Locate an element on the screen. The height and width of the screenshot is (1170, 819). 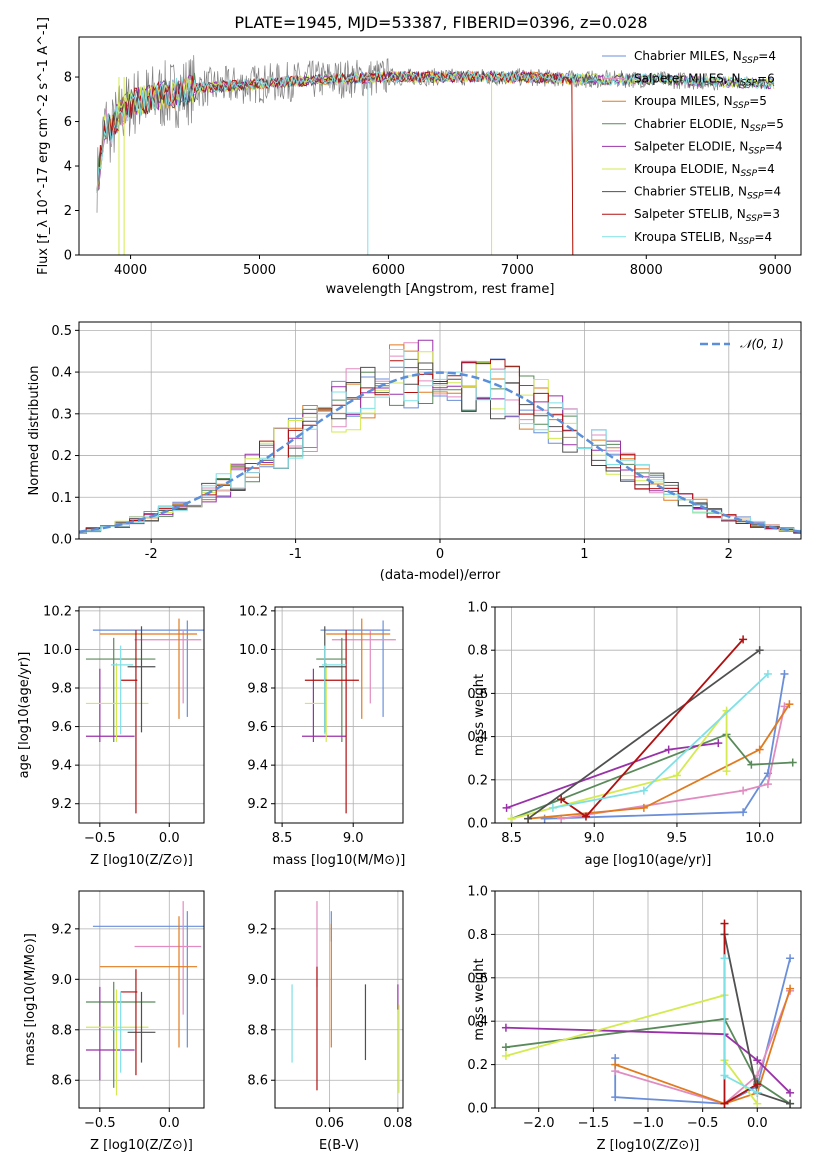
y-tick-label: 8 is located at coordinates (68, 78).